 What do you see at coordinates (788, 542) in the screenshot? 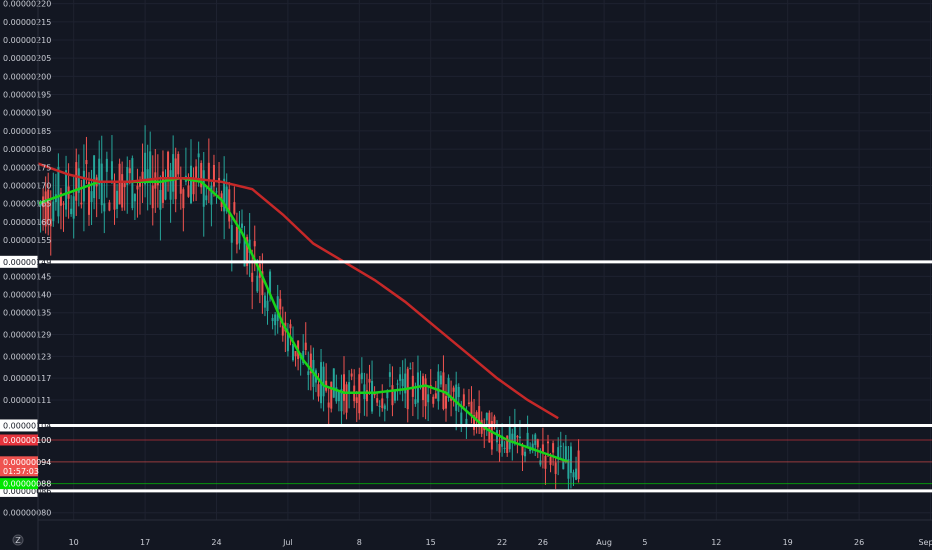
I see `x-tick-label: 19` at bounding box center [788, 542].